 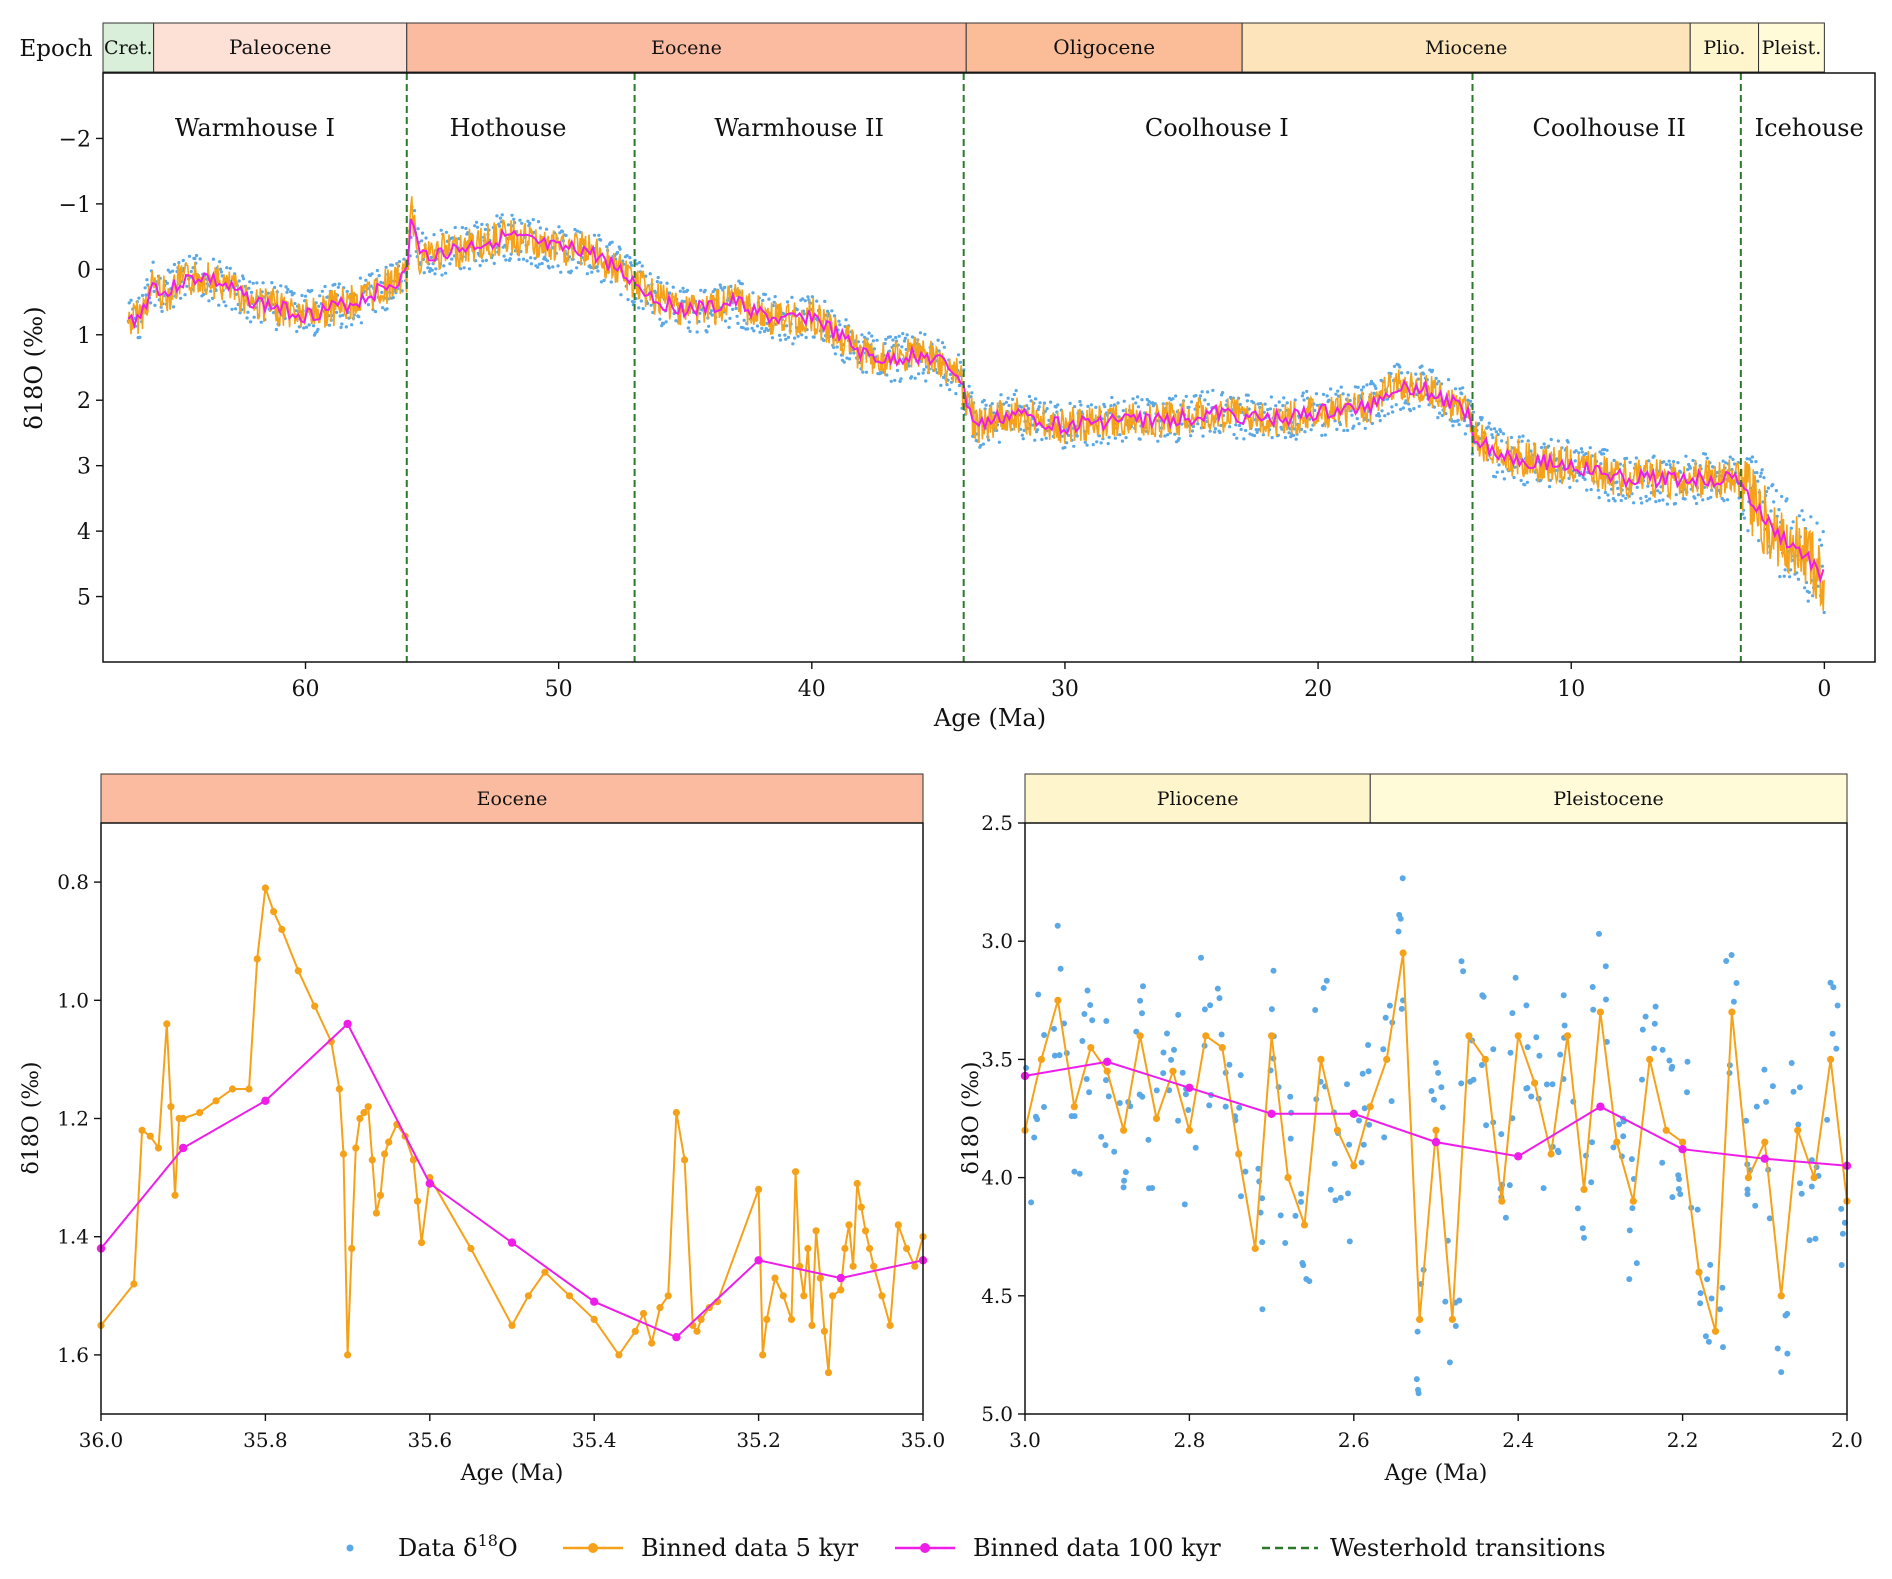 What do you see at coordinates (923, 1440) in the screenshot?
I see `bottom-left-xtick-label-5: 35.0` at bounding box center [923, 1440].